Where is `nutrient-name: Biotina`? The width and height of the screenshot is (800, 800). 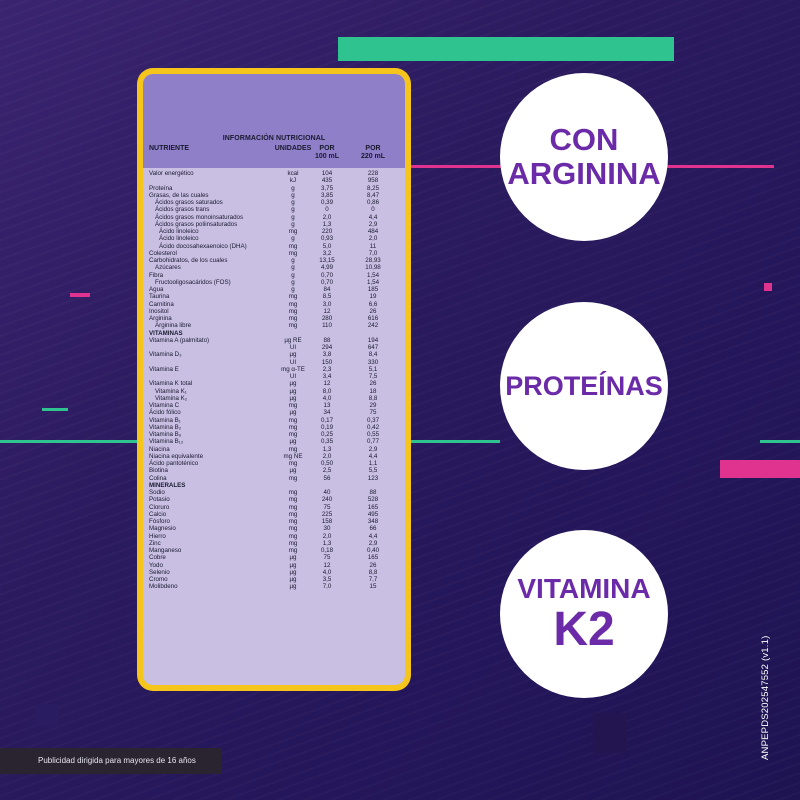 nutrient-name: Biotina is located at coordinates (158, 471).